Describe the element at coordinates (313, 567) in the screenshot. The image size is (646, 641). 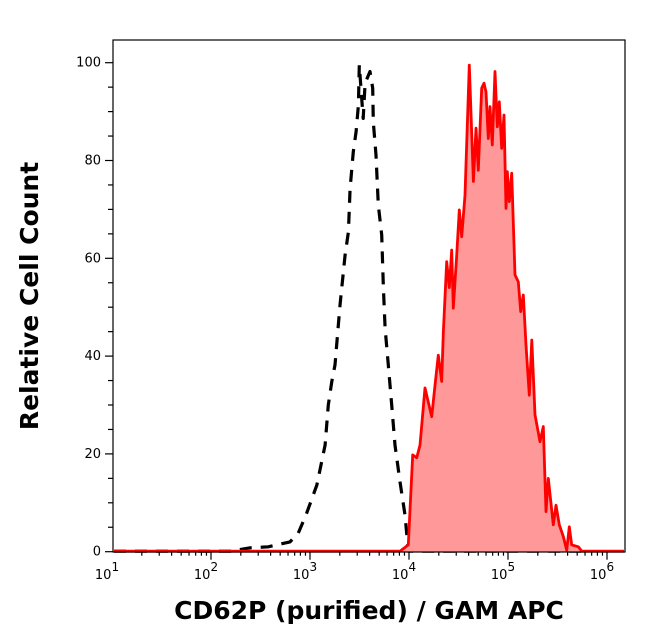
I see `x-tick-exponent: 3` at that location.